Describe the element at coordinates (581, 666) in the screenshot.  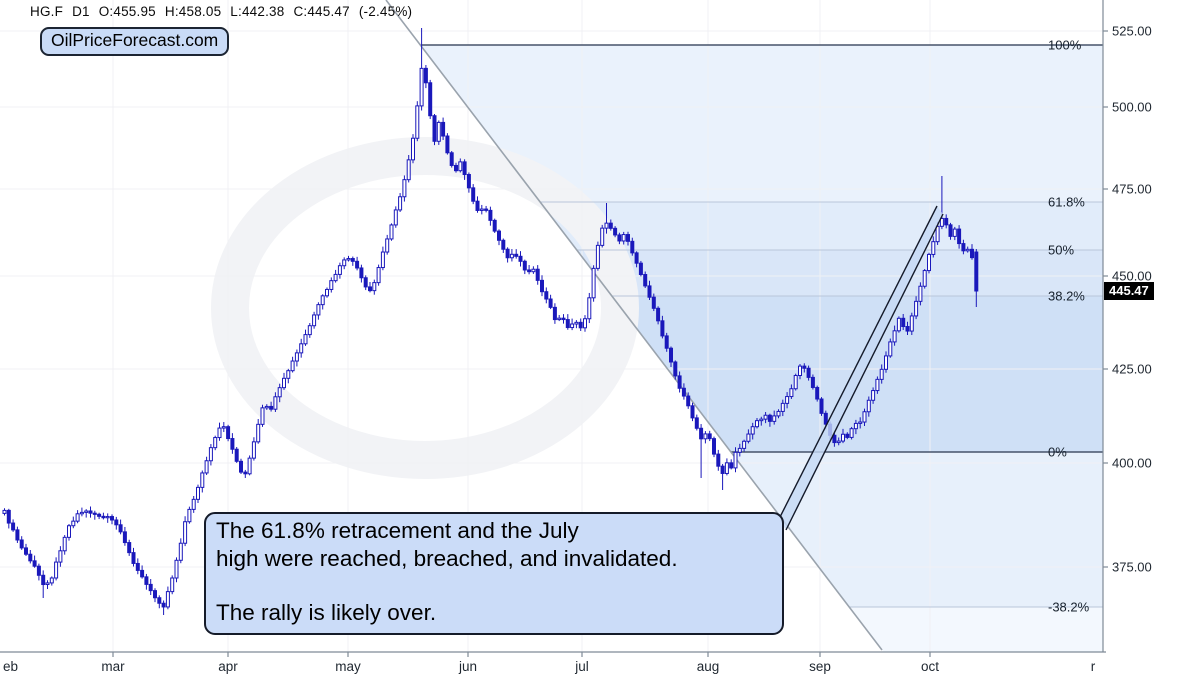
I see `month-tick-label: jul` at that location.